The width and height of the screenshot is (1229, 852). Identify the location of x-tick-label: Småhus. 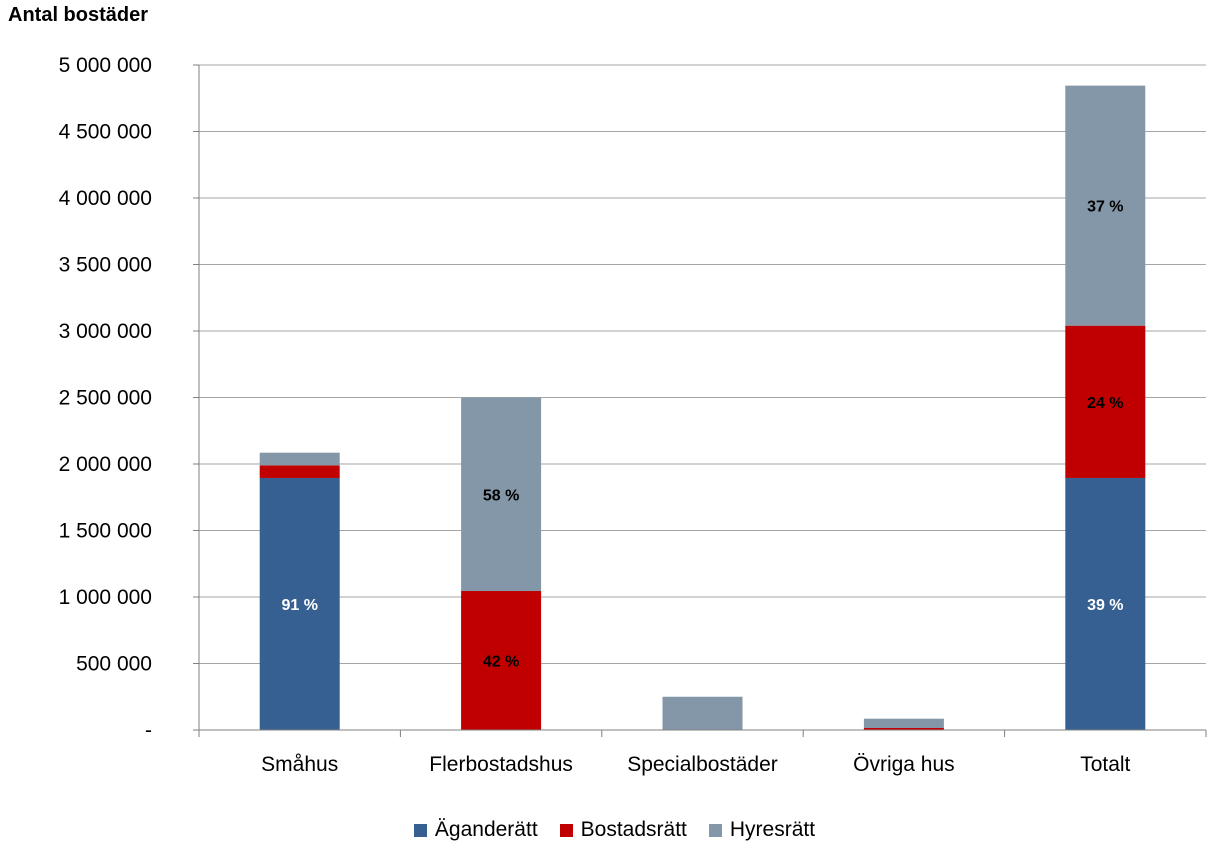
(299, 764).